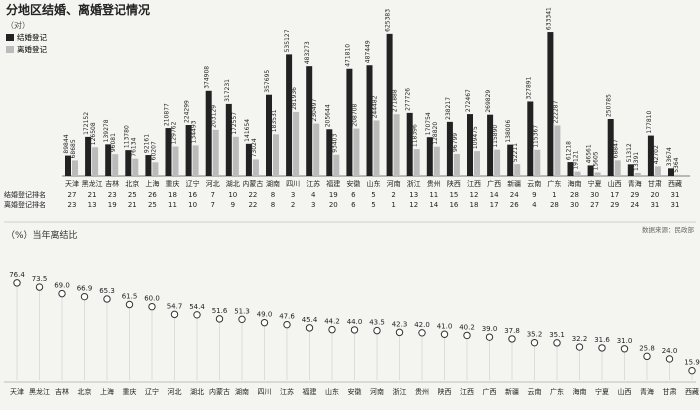  What do you see at coordinates (113, 142) in the screenshot?
I see `bar-value-label-divorce: 96081` at bounding box center [113, 142].